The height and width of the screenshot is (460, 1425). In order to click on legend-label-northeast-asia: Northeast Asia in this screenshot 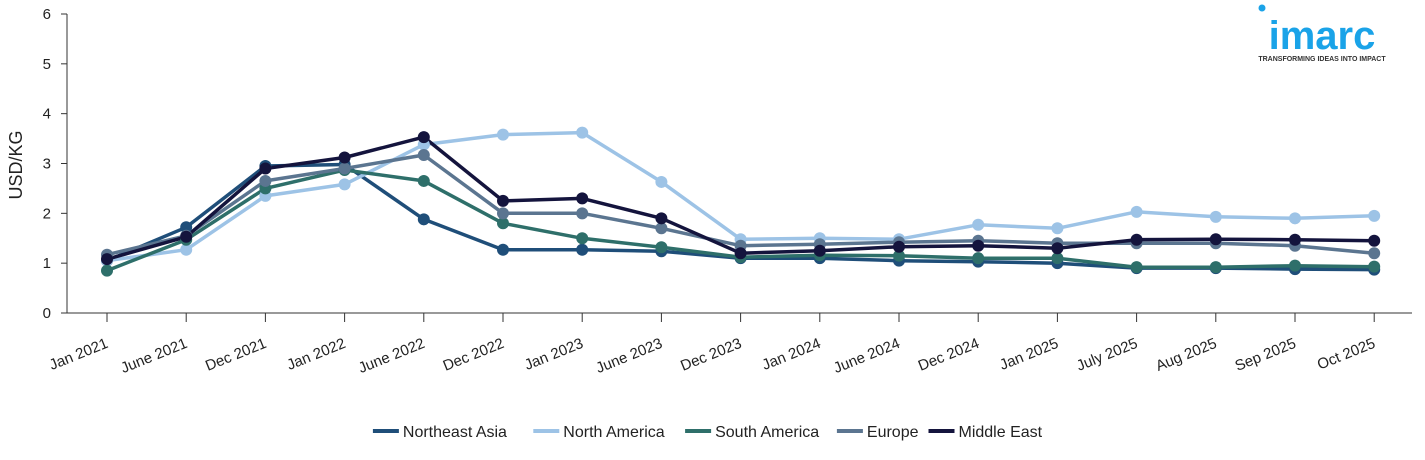, I will do `click(455, 432)`.